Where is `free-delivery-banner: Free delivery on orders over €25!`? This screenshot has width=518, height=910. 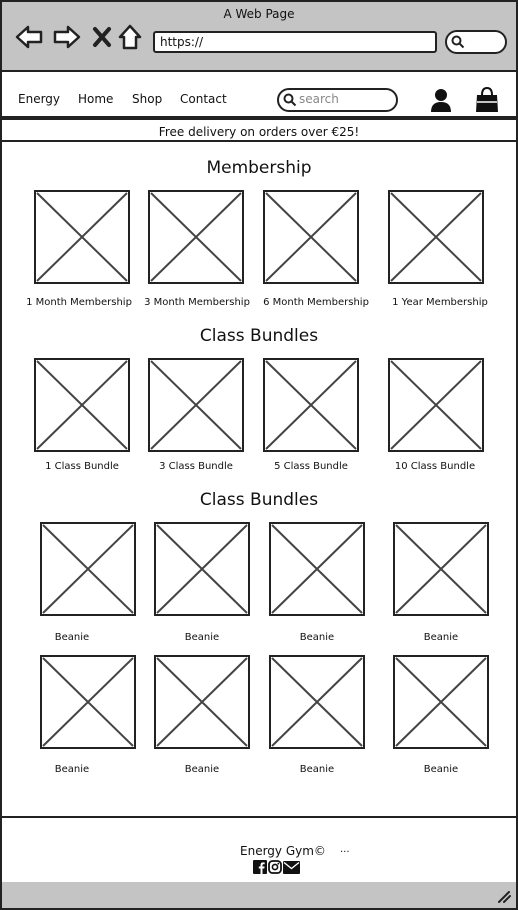 free-delivery-banner: Free delivery on orders over €25! is located at coordinates (259, 130).